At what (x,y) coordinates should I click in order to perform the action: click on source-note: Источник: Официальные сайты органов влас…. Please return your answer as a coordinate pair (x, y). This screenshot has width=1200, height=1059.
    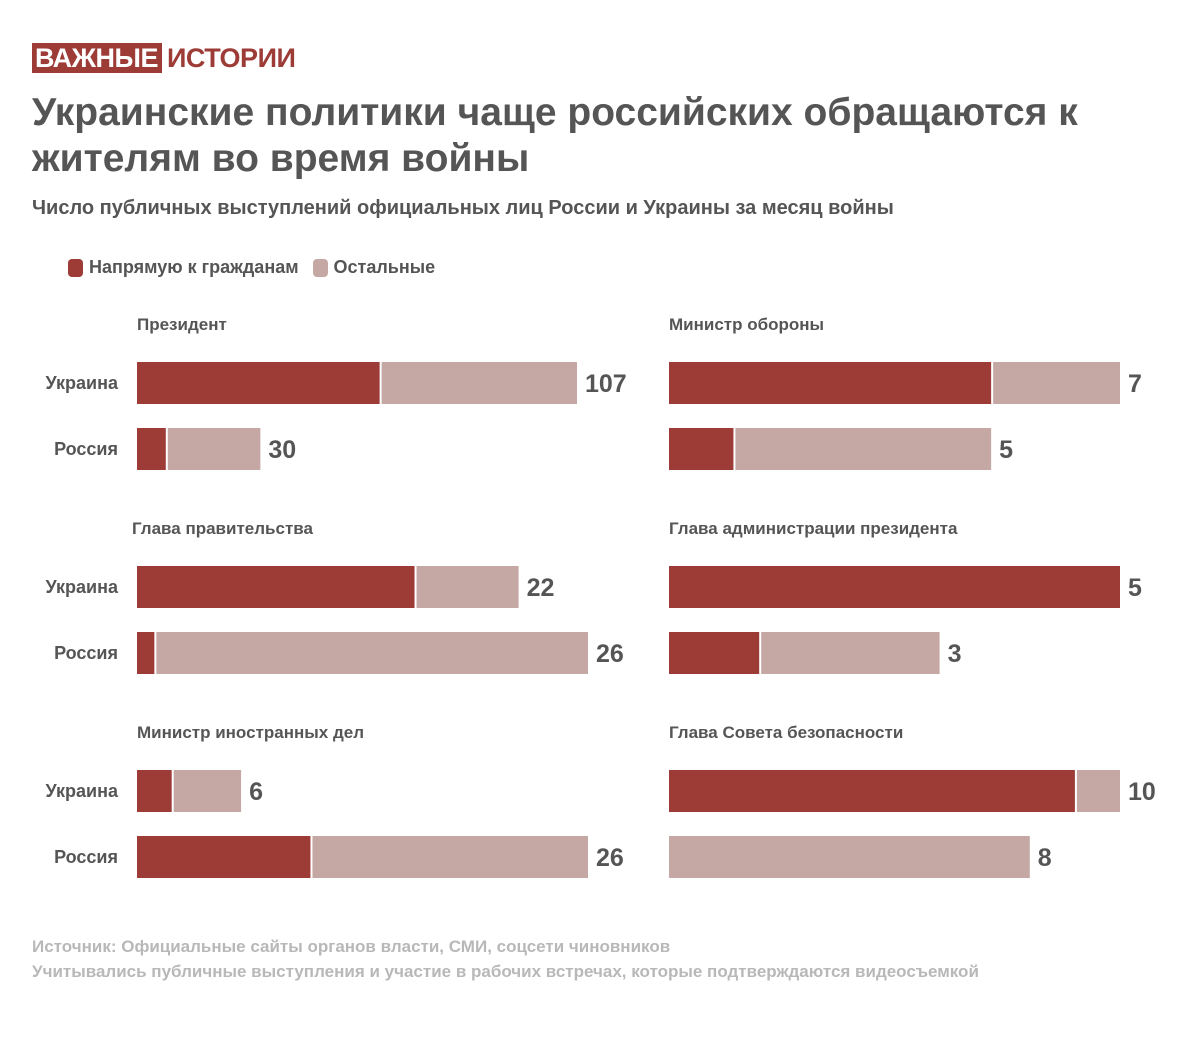
    Looking at the image, I should click on (351, 946).